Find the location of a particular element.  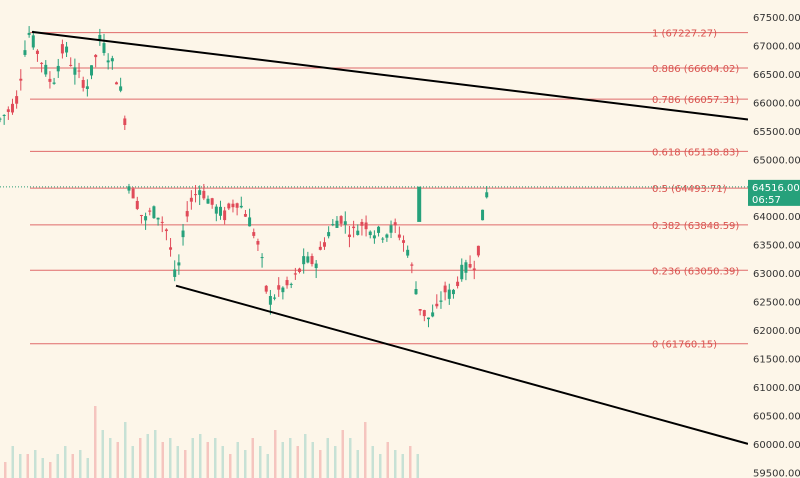

fib-level-label: 0.382 (63848.59) is located at coordinates (695, 226).